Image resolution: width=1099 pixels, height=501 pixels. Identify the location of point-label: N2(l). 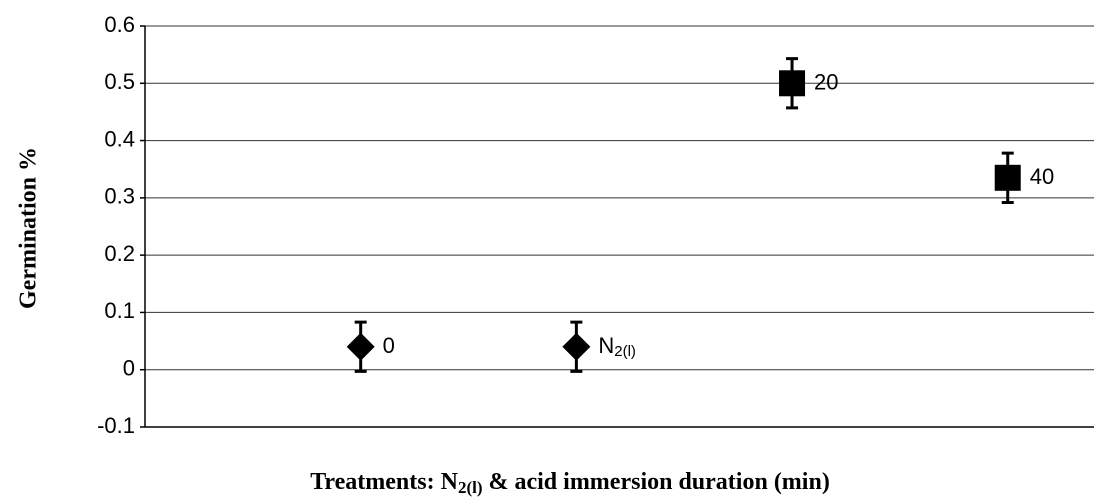
(617, 346).